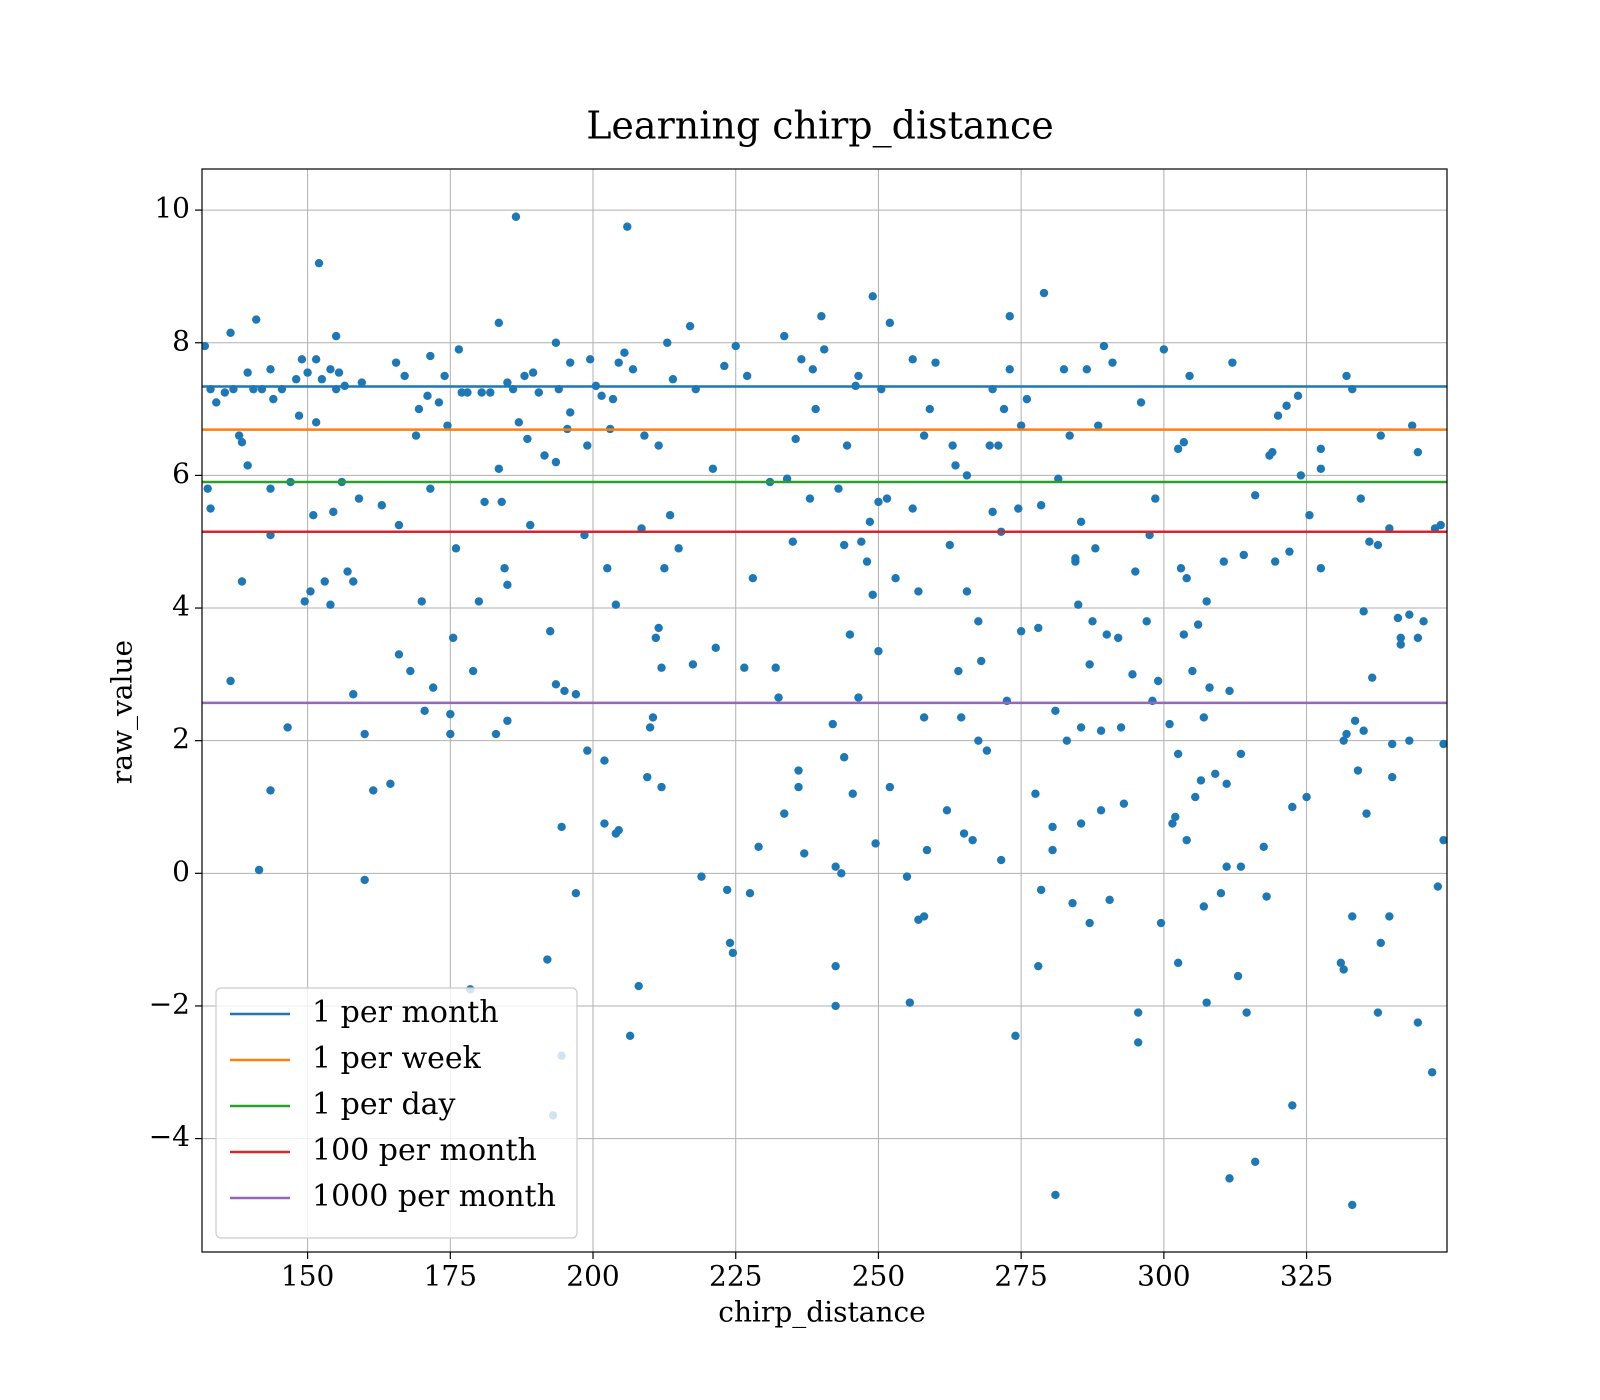  What do you see at coordinates (735, 1276) in the screenshot?
I see `x-tick-label: 225` at bounding box center [735, 1276].